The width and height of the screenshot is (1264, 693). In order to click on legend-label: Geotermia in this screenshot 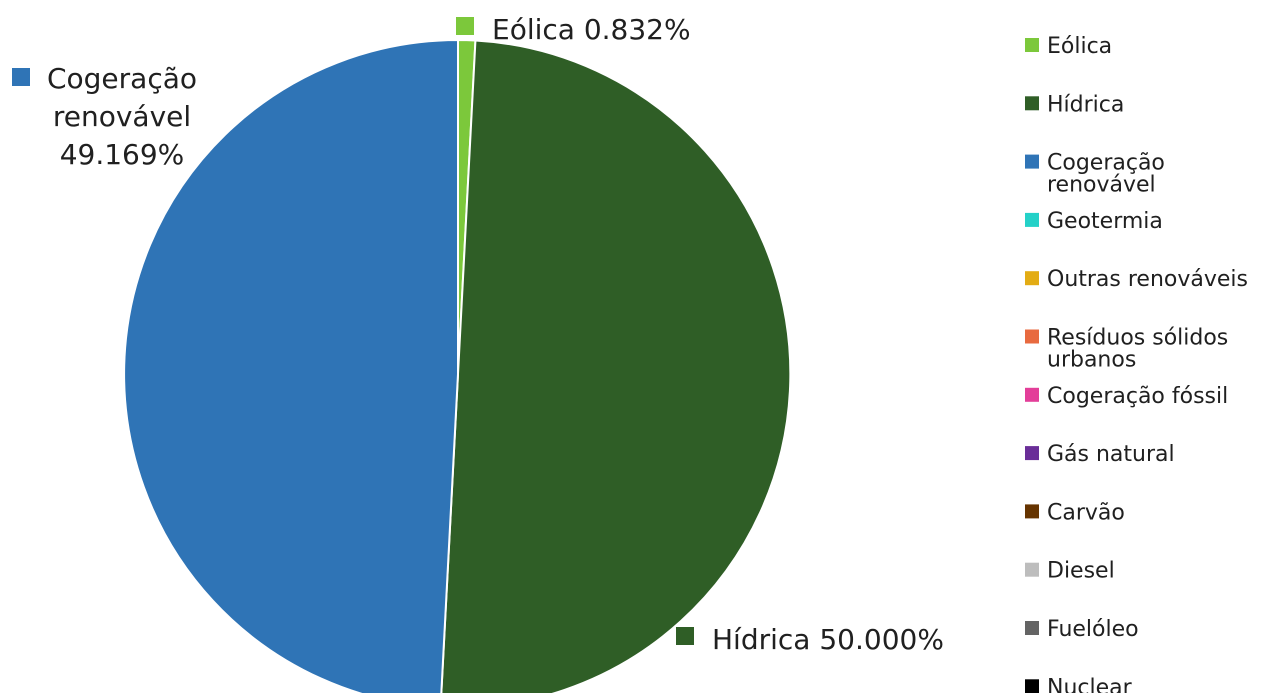, I will do `click(1105, 221)`.